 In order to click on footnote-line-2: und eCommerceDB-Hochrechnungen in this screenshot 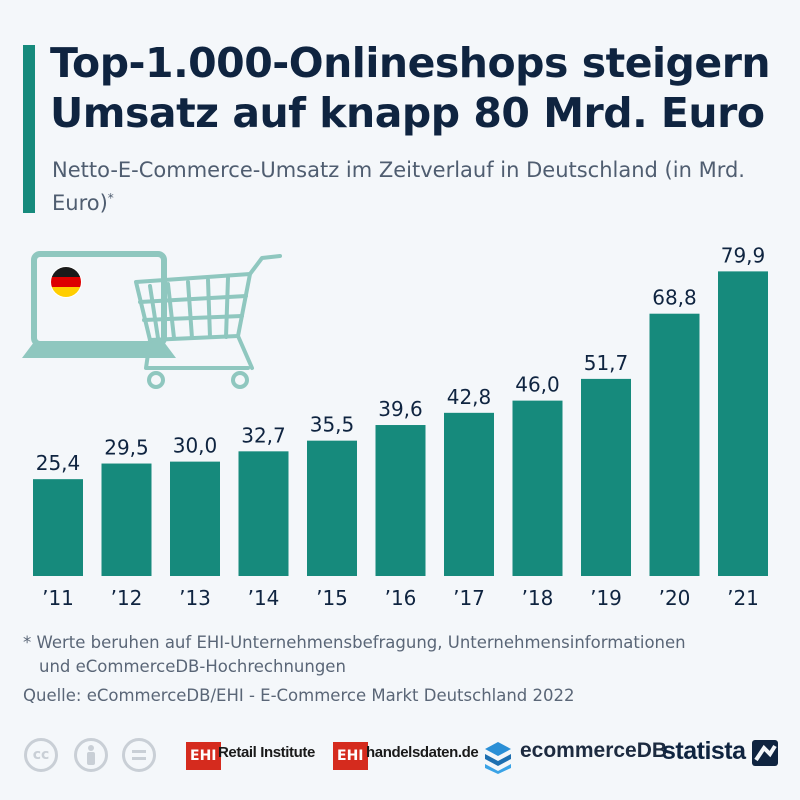, I will do `click(192, 666)`.